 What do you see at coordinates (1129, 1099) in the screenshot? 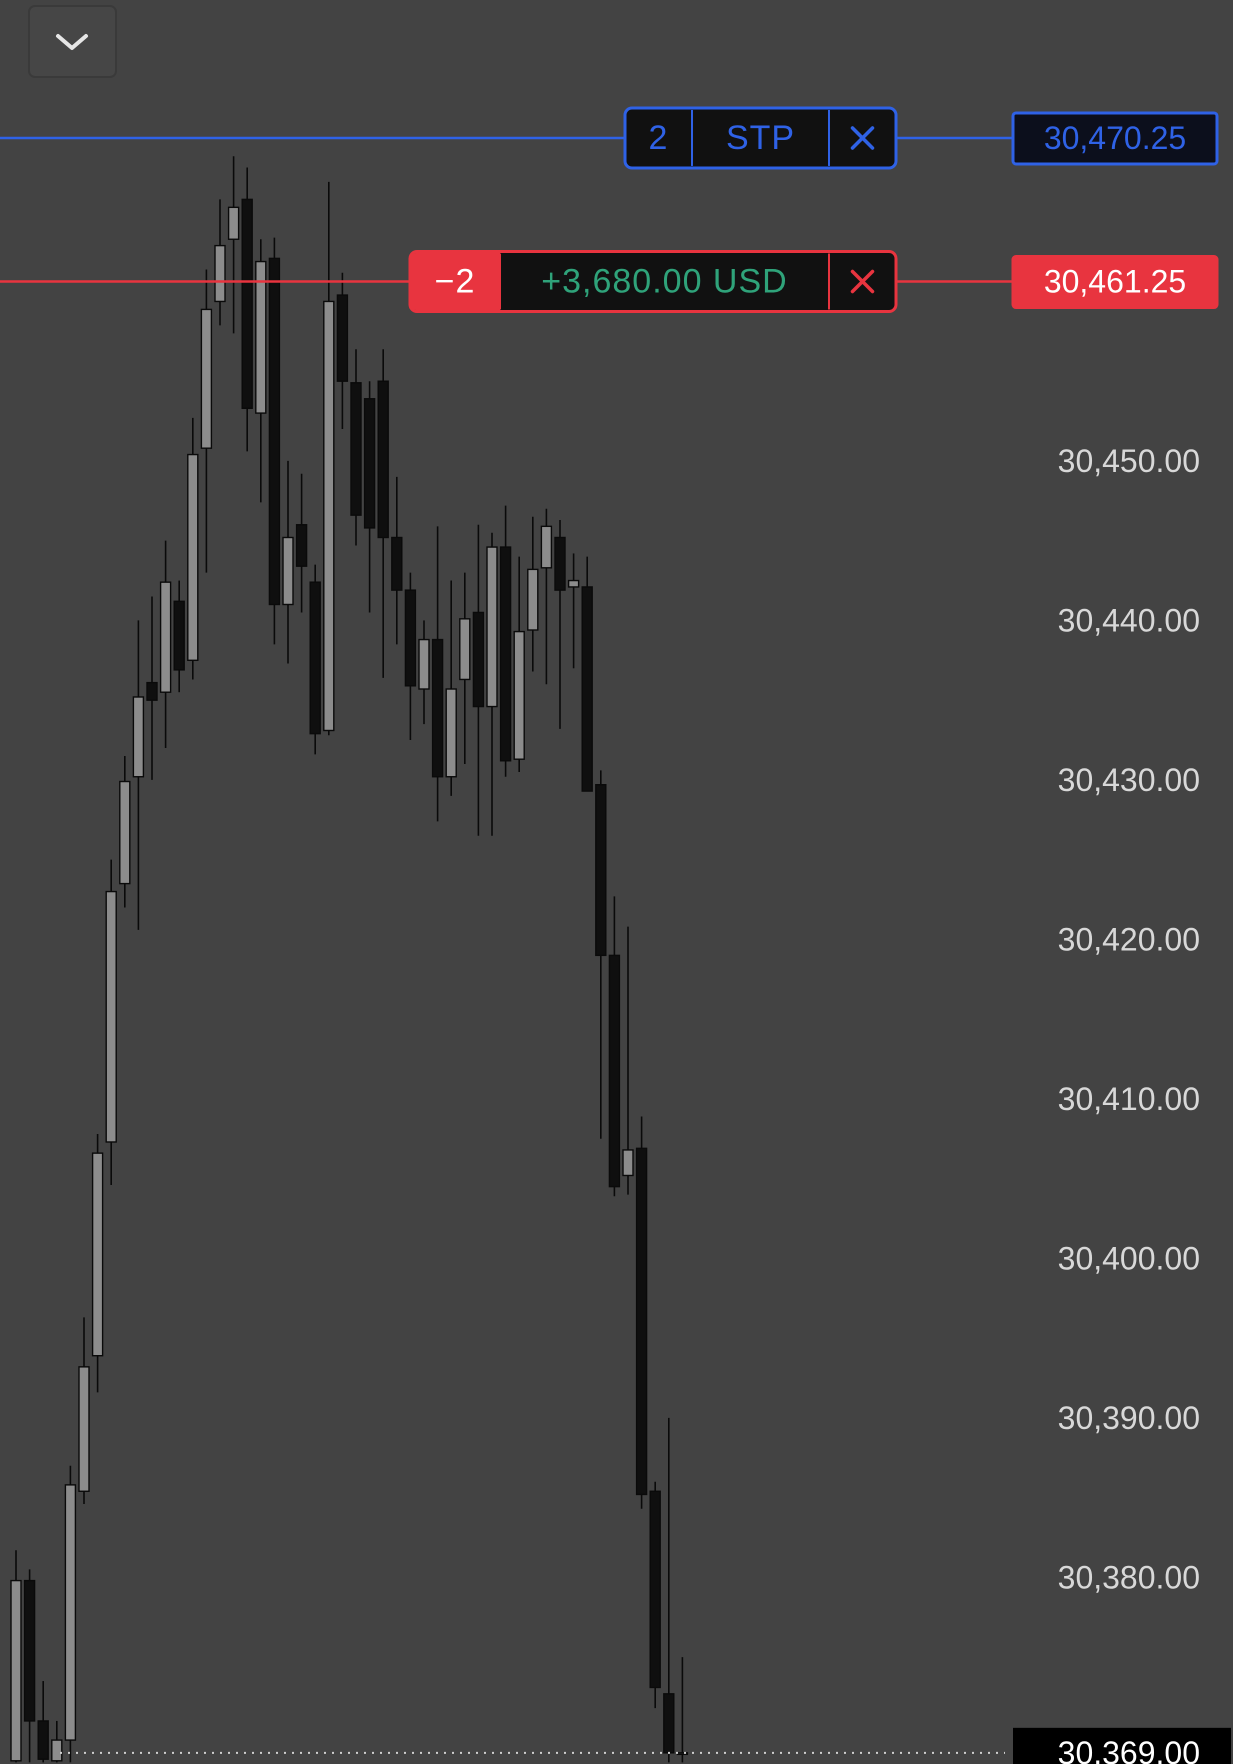
I see `y-tick-label: 30,410.00` at bounding box center [1129, 1099].